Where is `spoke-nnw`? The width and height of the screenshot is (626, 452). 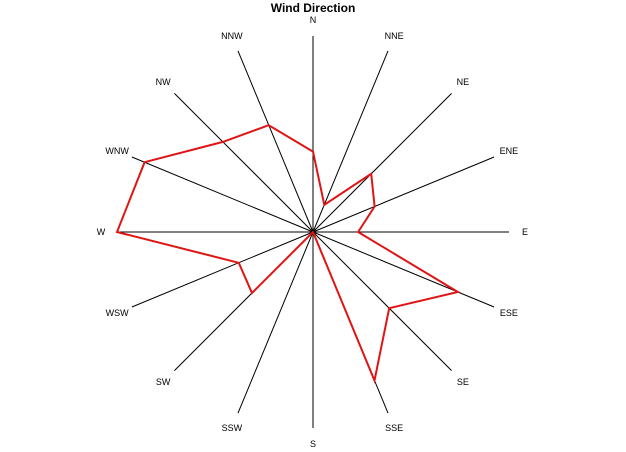
spoke-nnw is located at coordinates (275, 141).